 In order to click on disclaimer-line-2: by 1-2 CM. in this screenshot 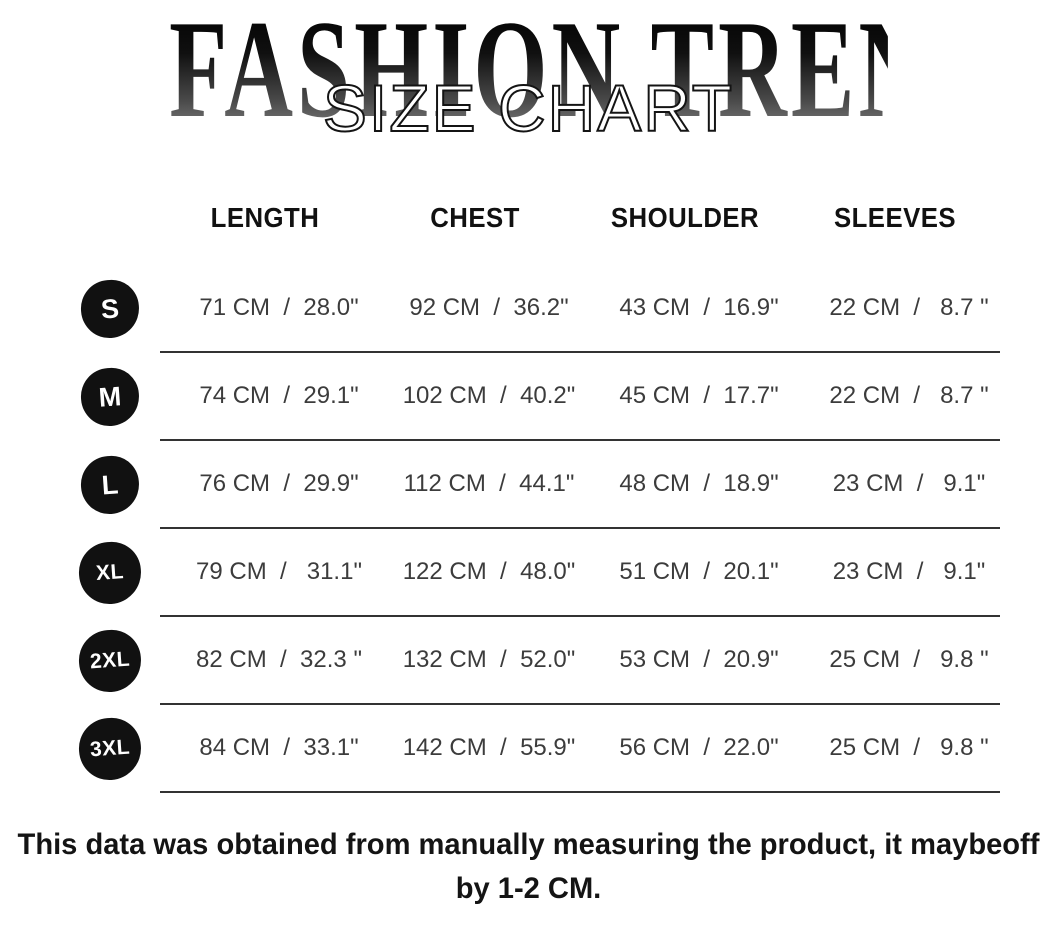, I will do `click(528, 888)`.